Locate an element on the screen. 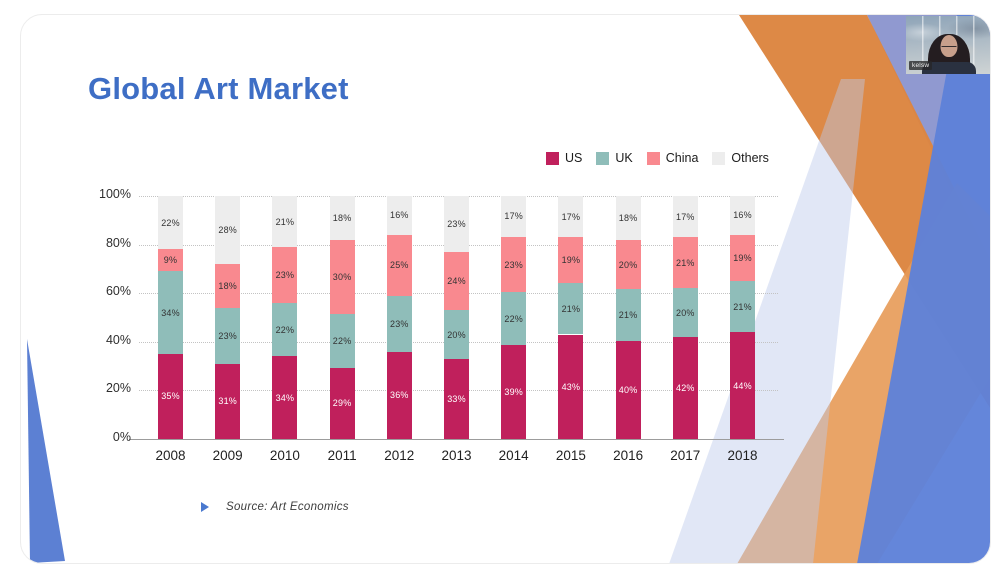 The width and height of the screenshot is (993, 573). bar-value-label: 9% is located at coordinates (170, 260).